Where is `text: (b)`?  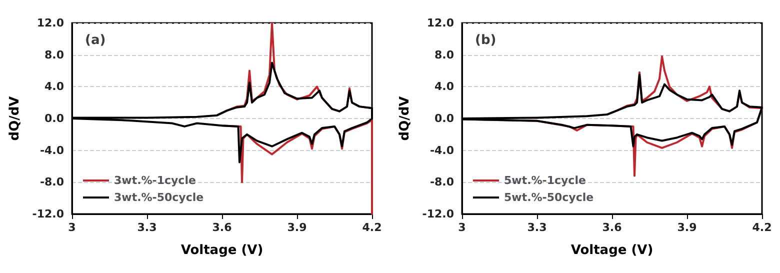 text: (b) is located at coordinates (485, 40).